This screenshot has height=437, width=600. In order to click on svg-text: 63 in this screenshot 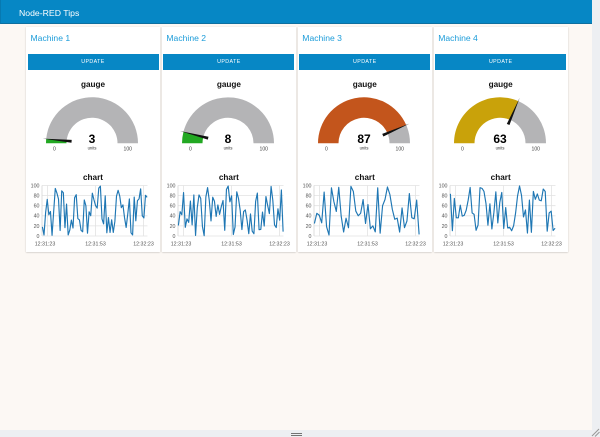, I will do `click(500, 138)`.